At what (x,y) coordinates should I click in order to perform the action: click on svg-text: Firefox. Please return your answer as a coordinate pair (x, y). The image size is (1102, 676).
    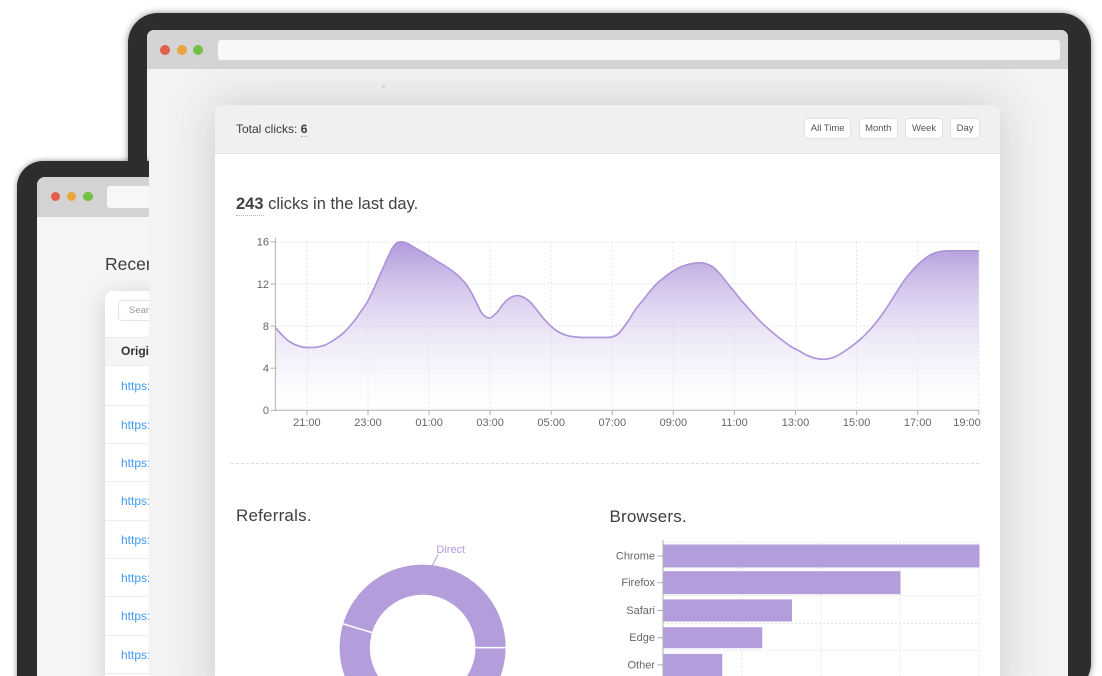
    Looking at the image, I should click on (638, 583).